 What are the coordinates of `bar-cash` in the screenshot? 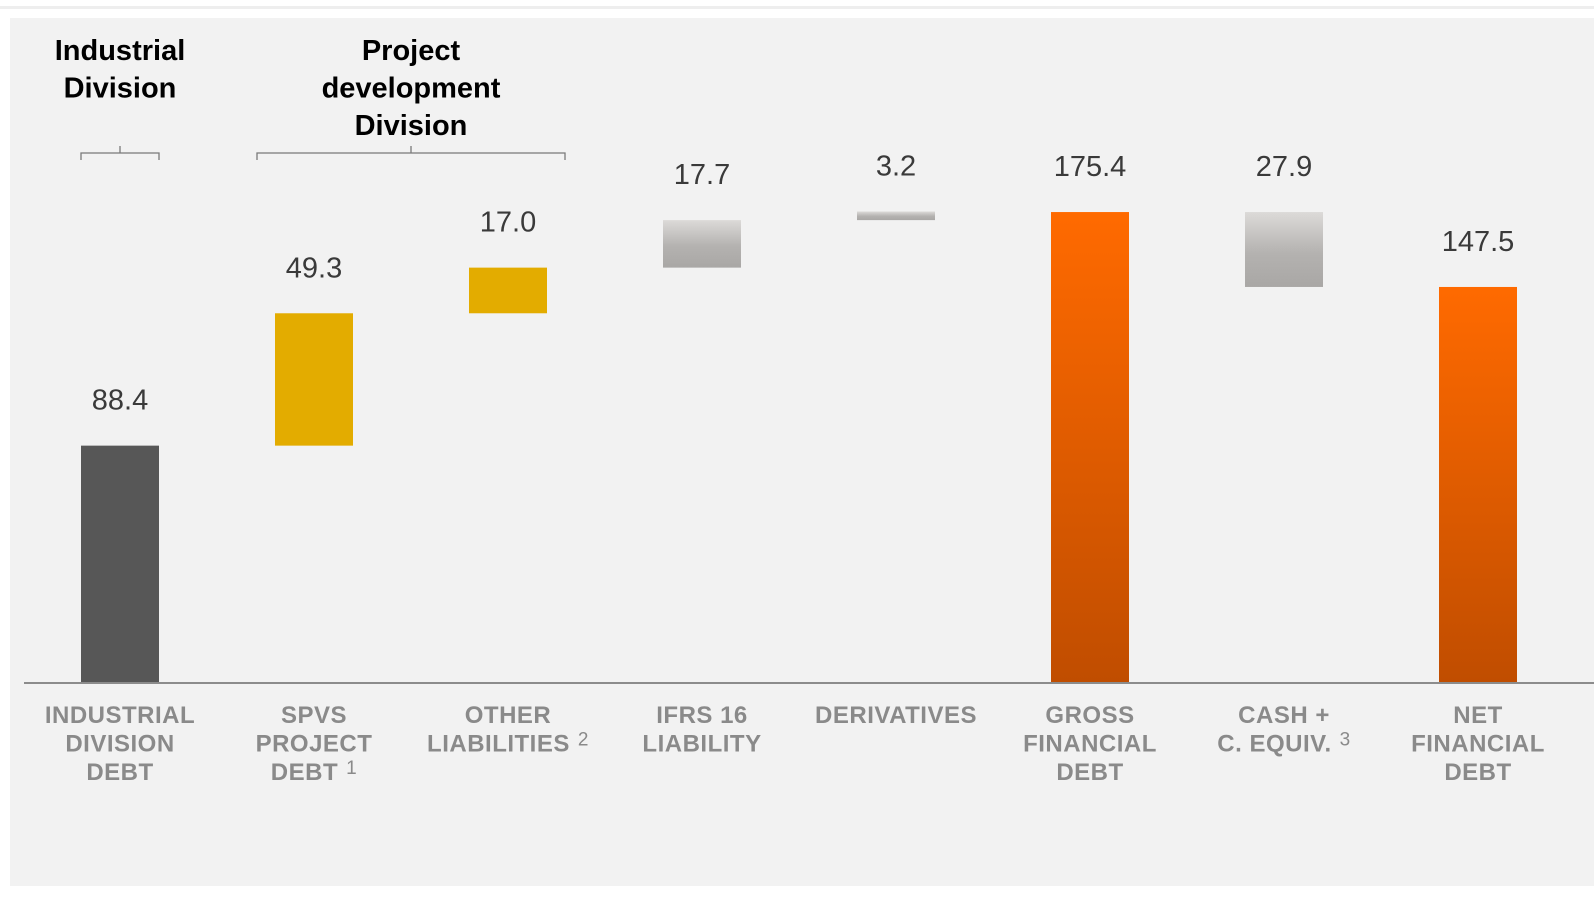 It's located at (1284, 249).